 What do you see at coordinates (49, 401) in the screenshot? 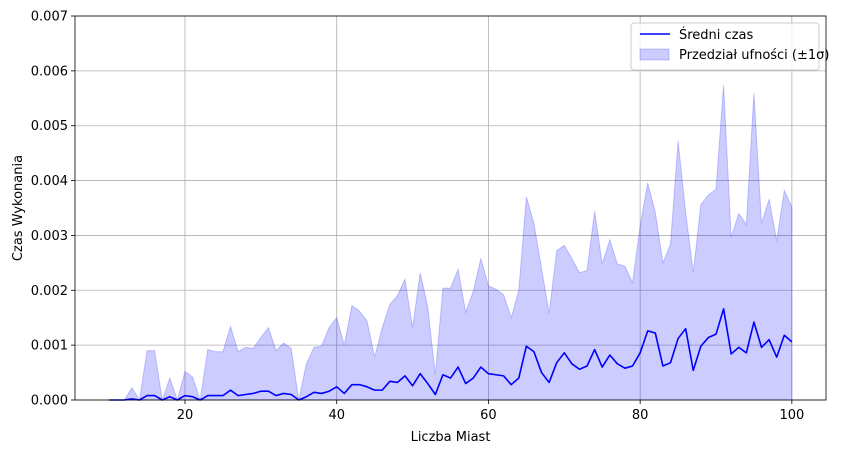
I see `y-tick-label: 0.000` at bounding box center [49, 401].